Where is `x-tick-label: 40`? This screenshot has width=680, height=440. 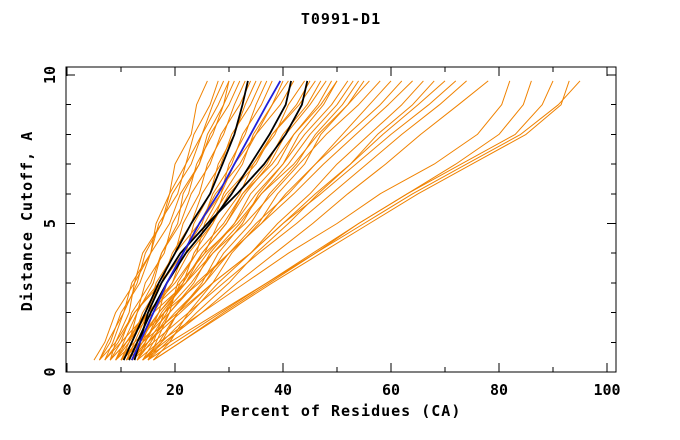 x-tick-label: 40 is located at coordinates (283, 390).